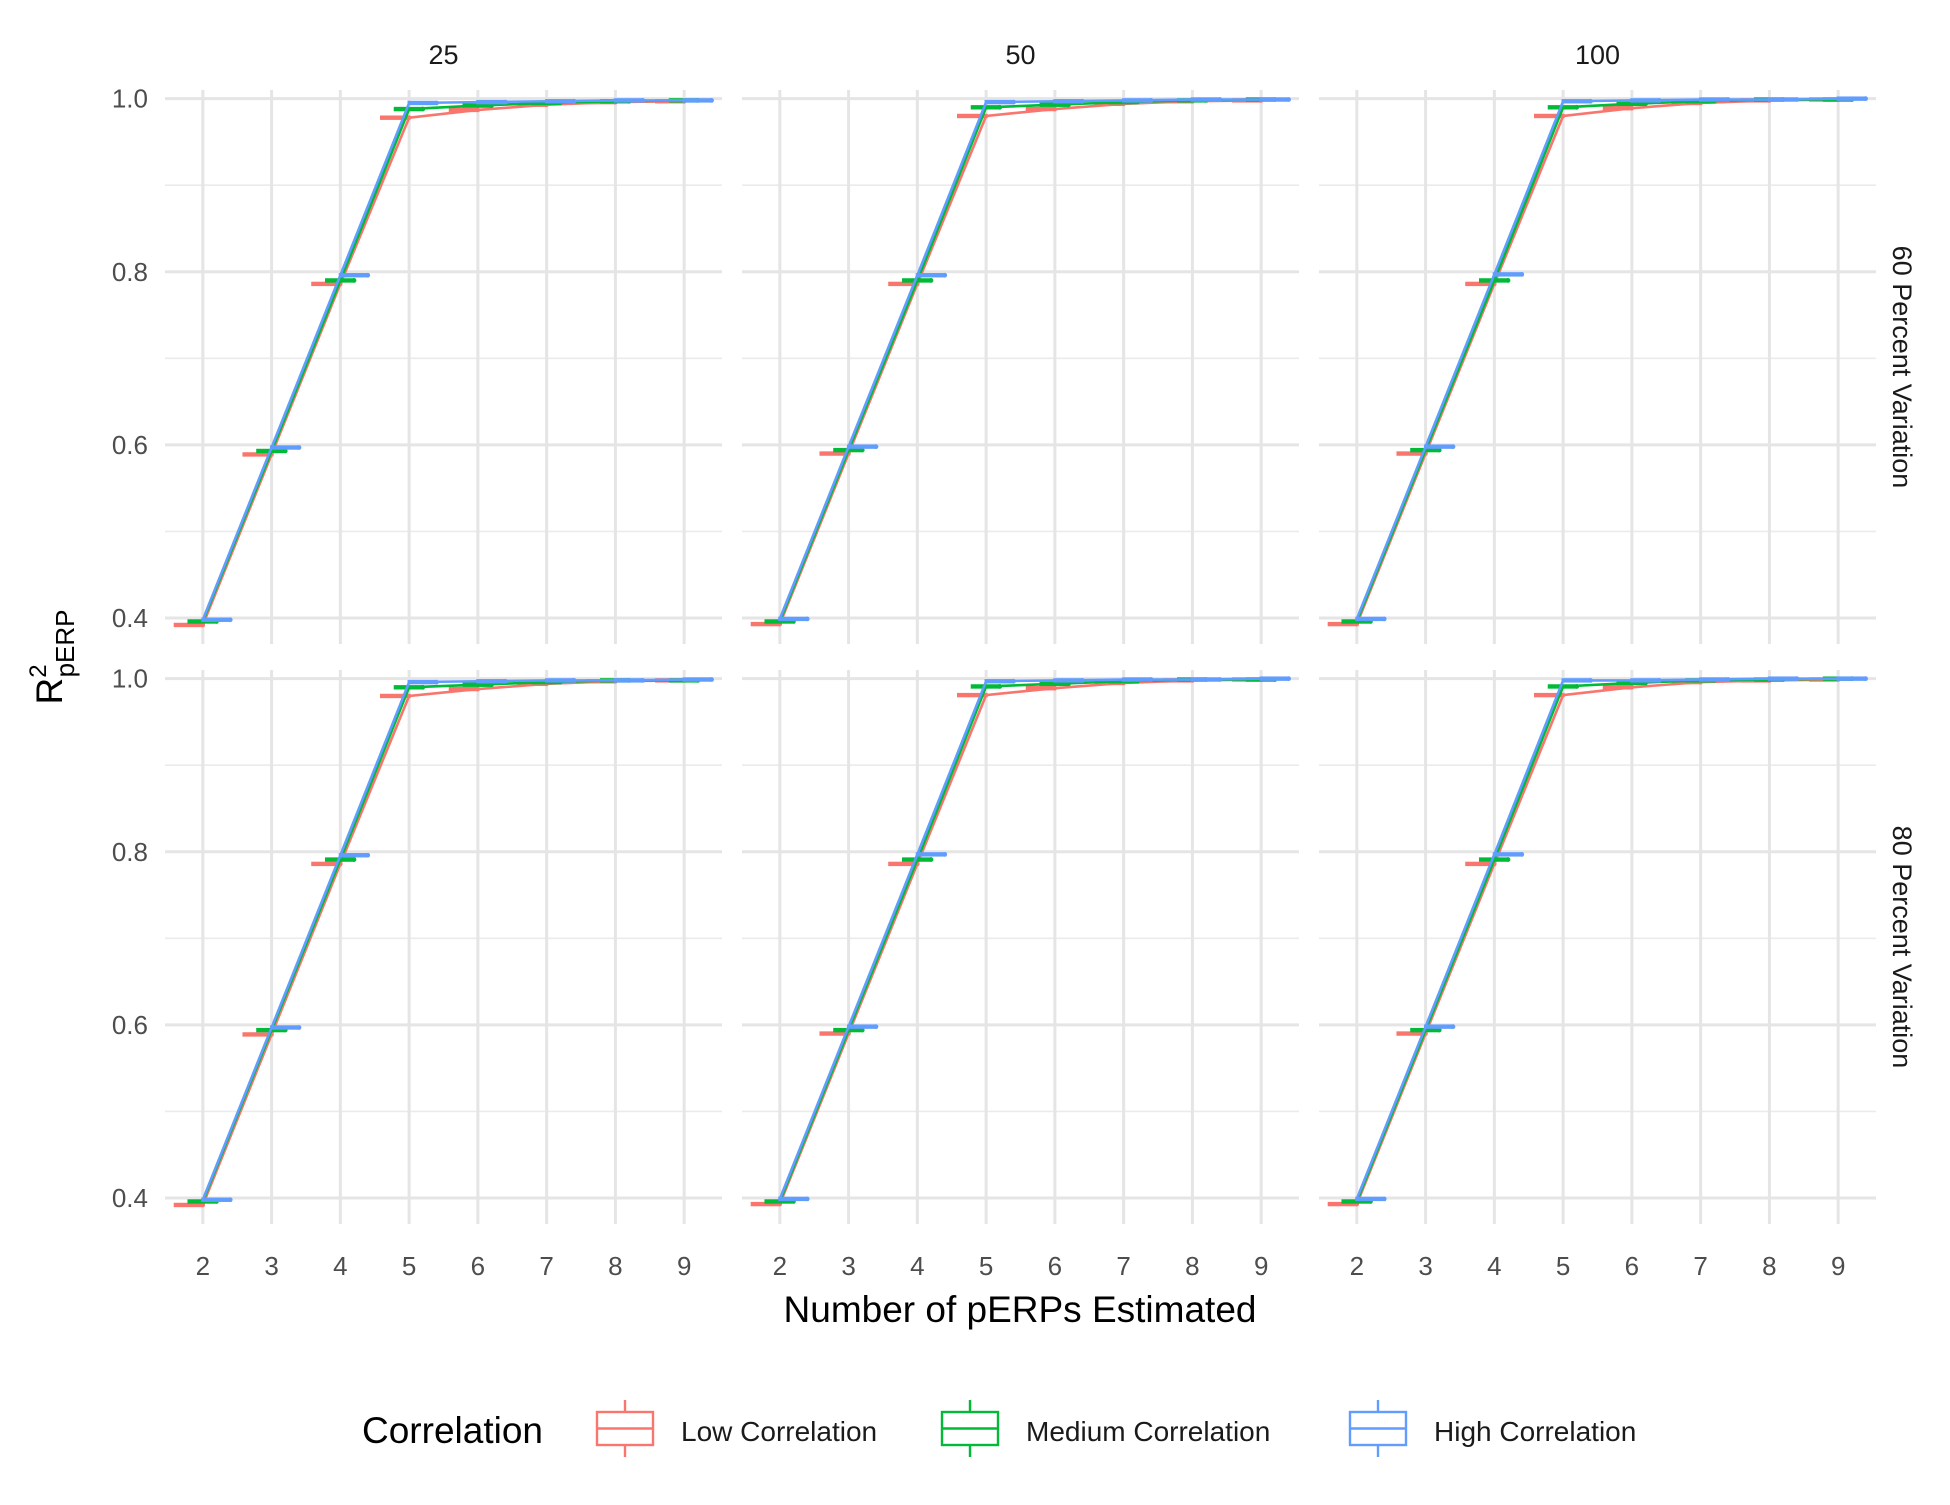  Describe the element at coordinates (65, 643) in the screenshot. I see `y-axis-title-sub: pERP` at that location.